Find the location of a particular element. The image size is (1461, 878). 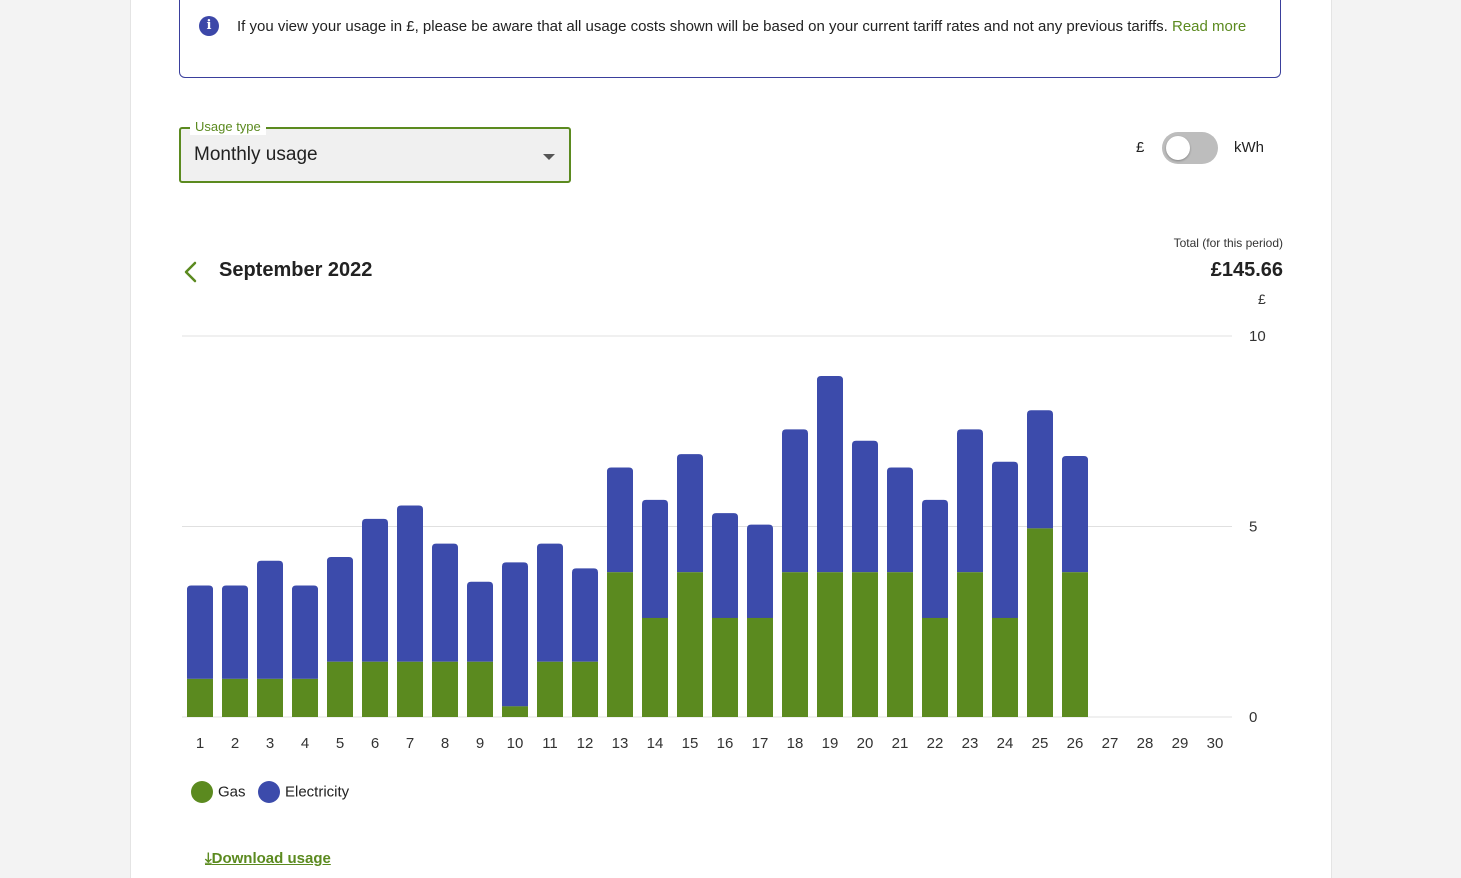

x-tick-label: 15 is located at coordinates (690, 743).